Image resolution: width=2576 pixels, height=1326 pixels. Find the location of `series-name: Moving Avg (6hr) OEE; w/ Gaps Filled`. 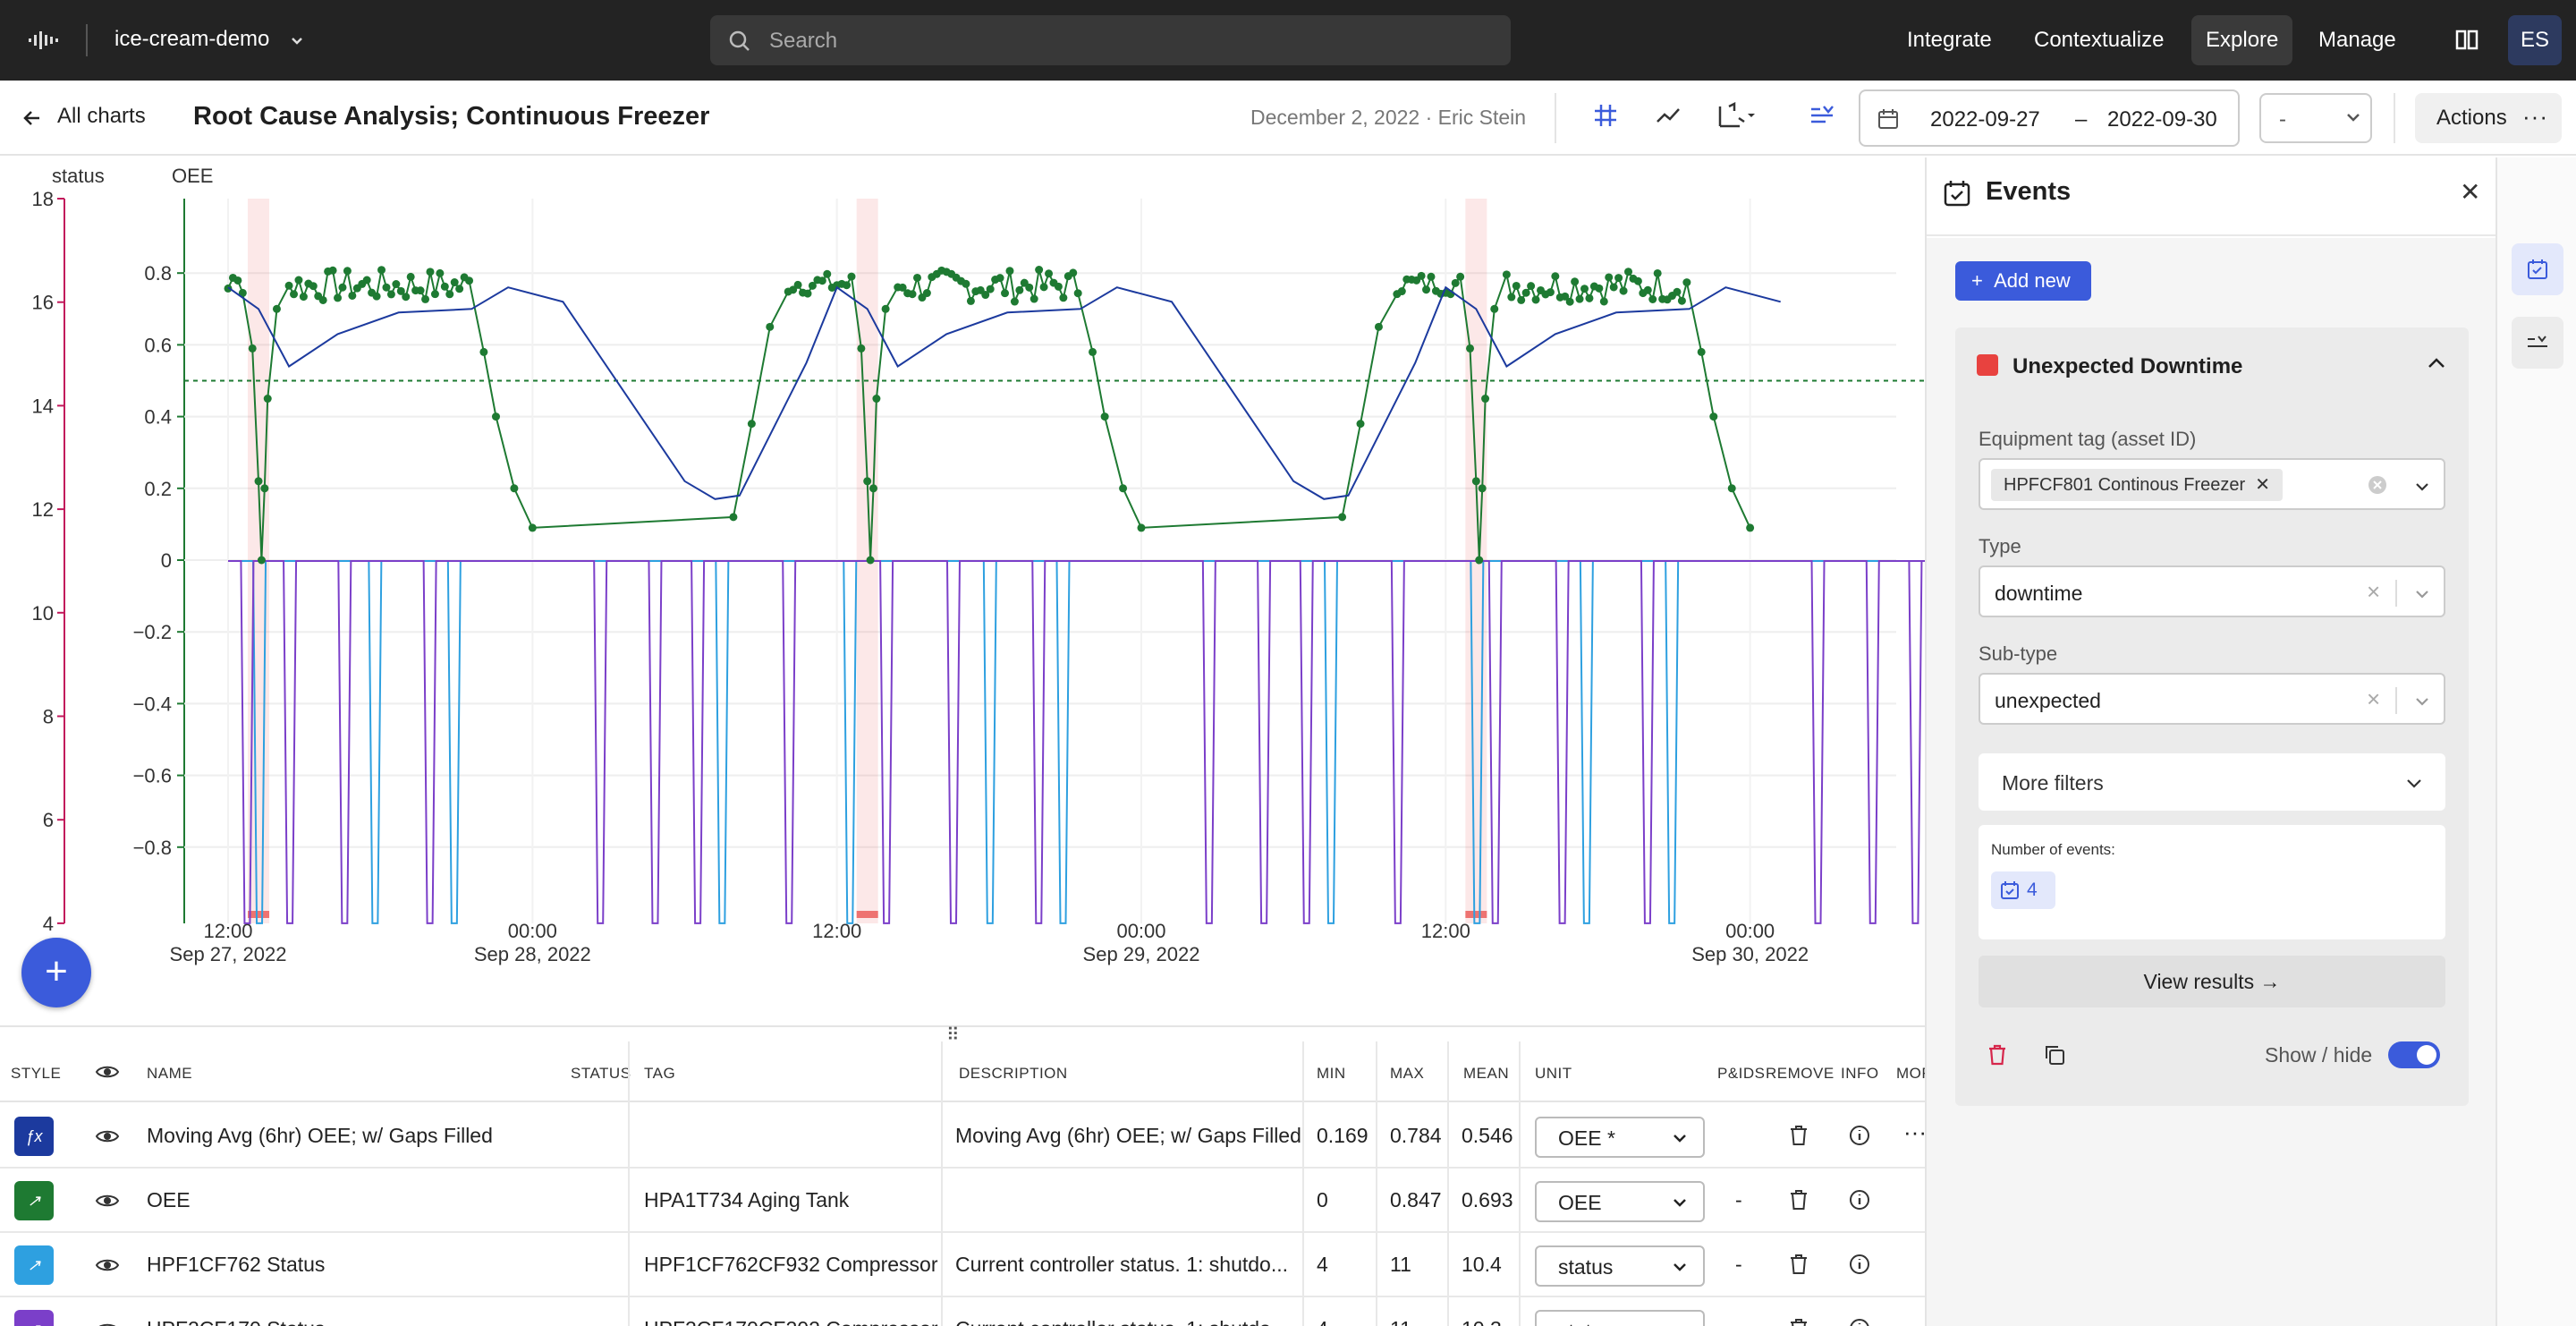

series-name: Moving Avg (6hr) OEE; w/ Gaps Filled is located at coordinates (320, 1135).